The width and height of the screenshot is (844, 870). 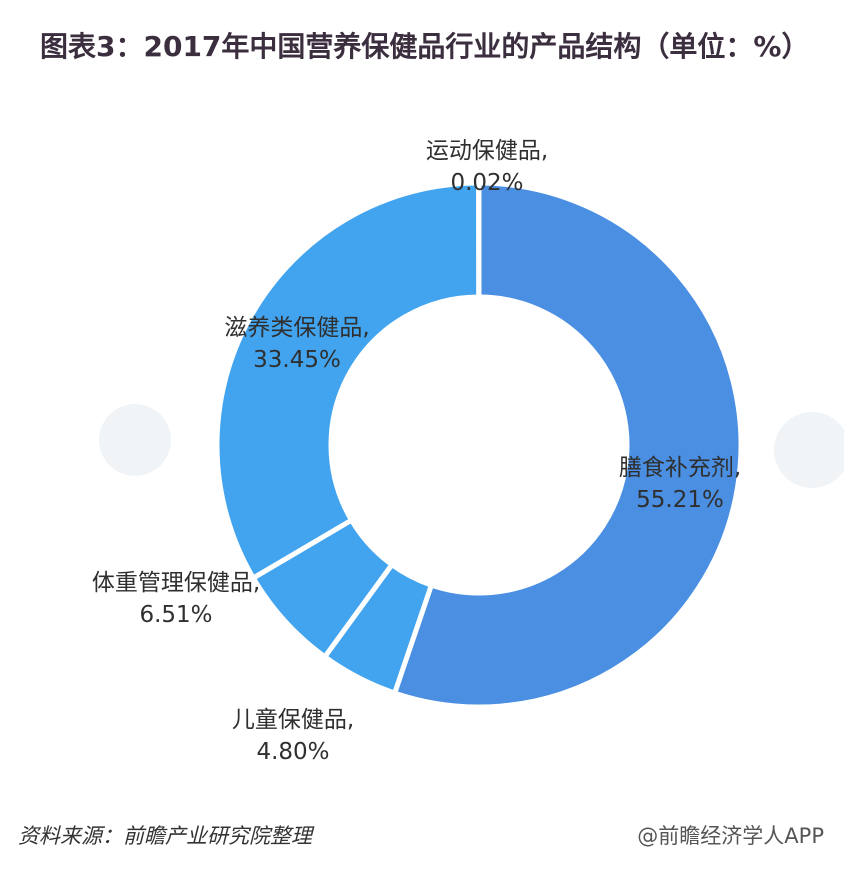 What do you see at coordinates (165, 836) in the screenshot?
I see `source-note: 资料来源：前瞻产业研究院整理` at bounding box center [165, 836].